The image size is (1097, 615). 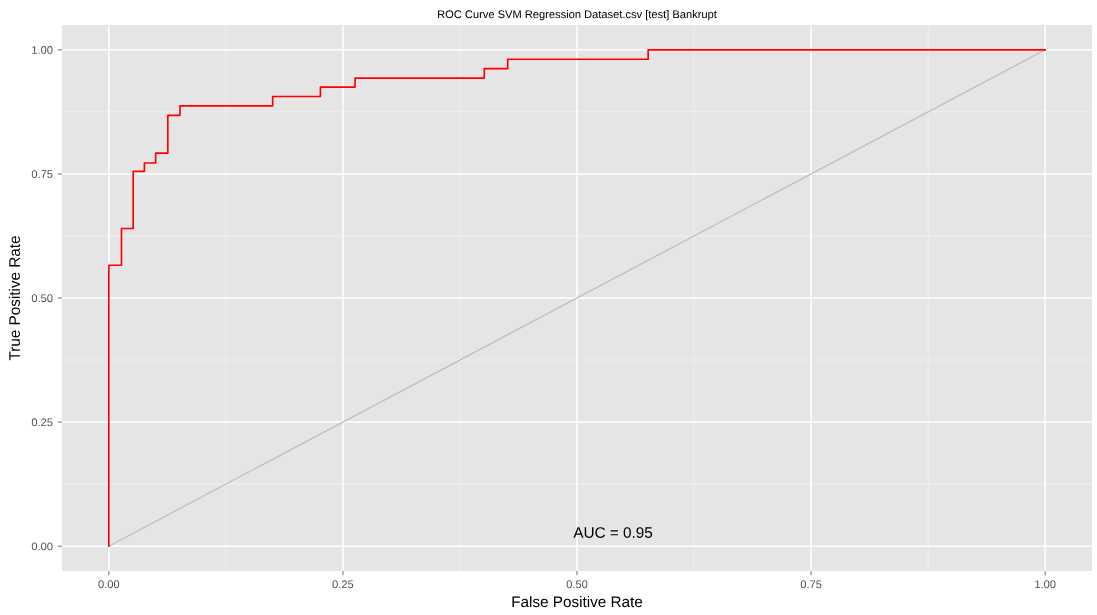 I want to click on x-tick-label: 0.25, so click(x=343, y=584).